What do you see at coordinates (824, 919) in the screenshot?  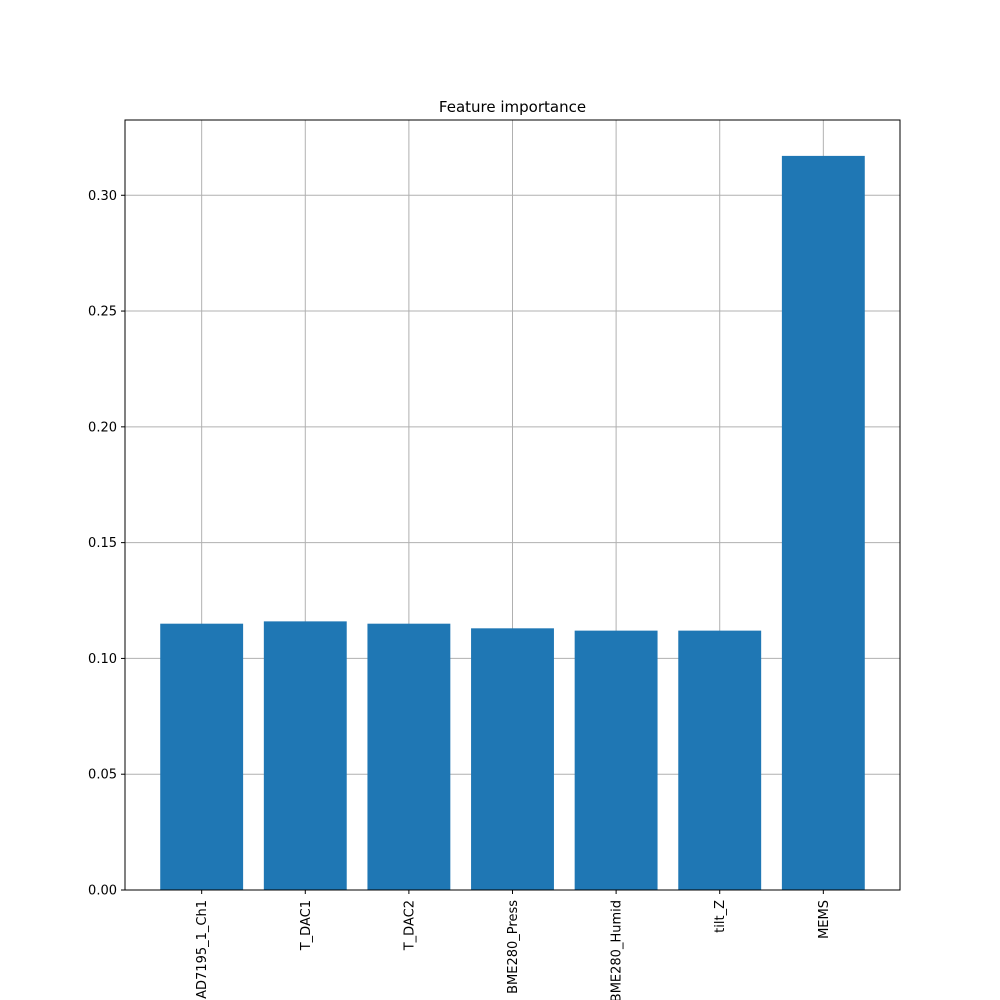 I see `x-tick-label: MEMS` at bounding box center [824, 919].